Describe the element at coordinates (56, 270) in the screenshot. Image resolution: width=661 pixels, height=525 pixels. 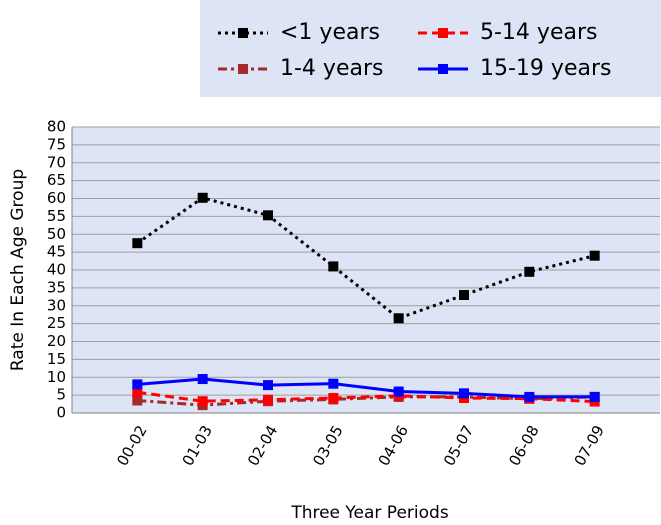
I see `y-tick-label: 40` at that location.